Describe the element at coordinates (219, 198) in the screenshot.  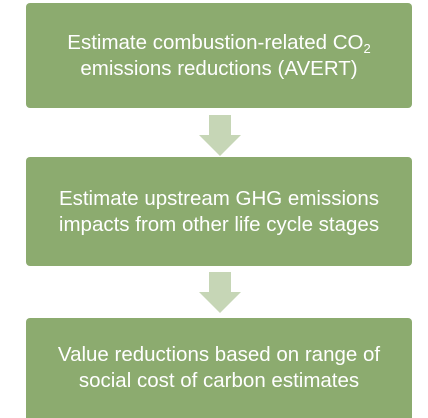
I see `step-text: Estimate upstream GHG emissions` at that location.